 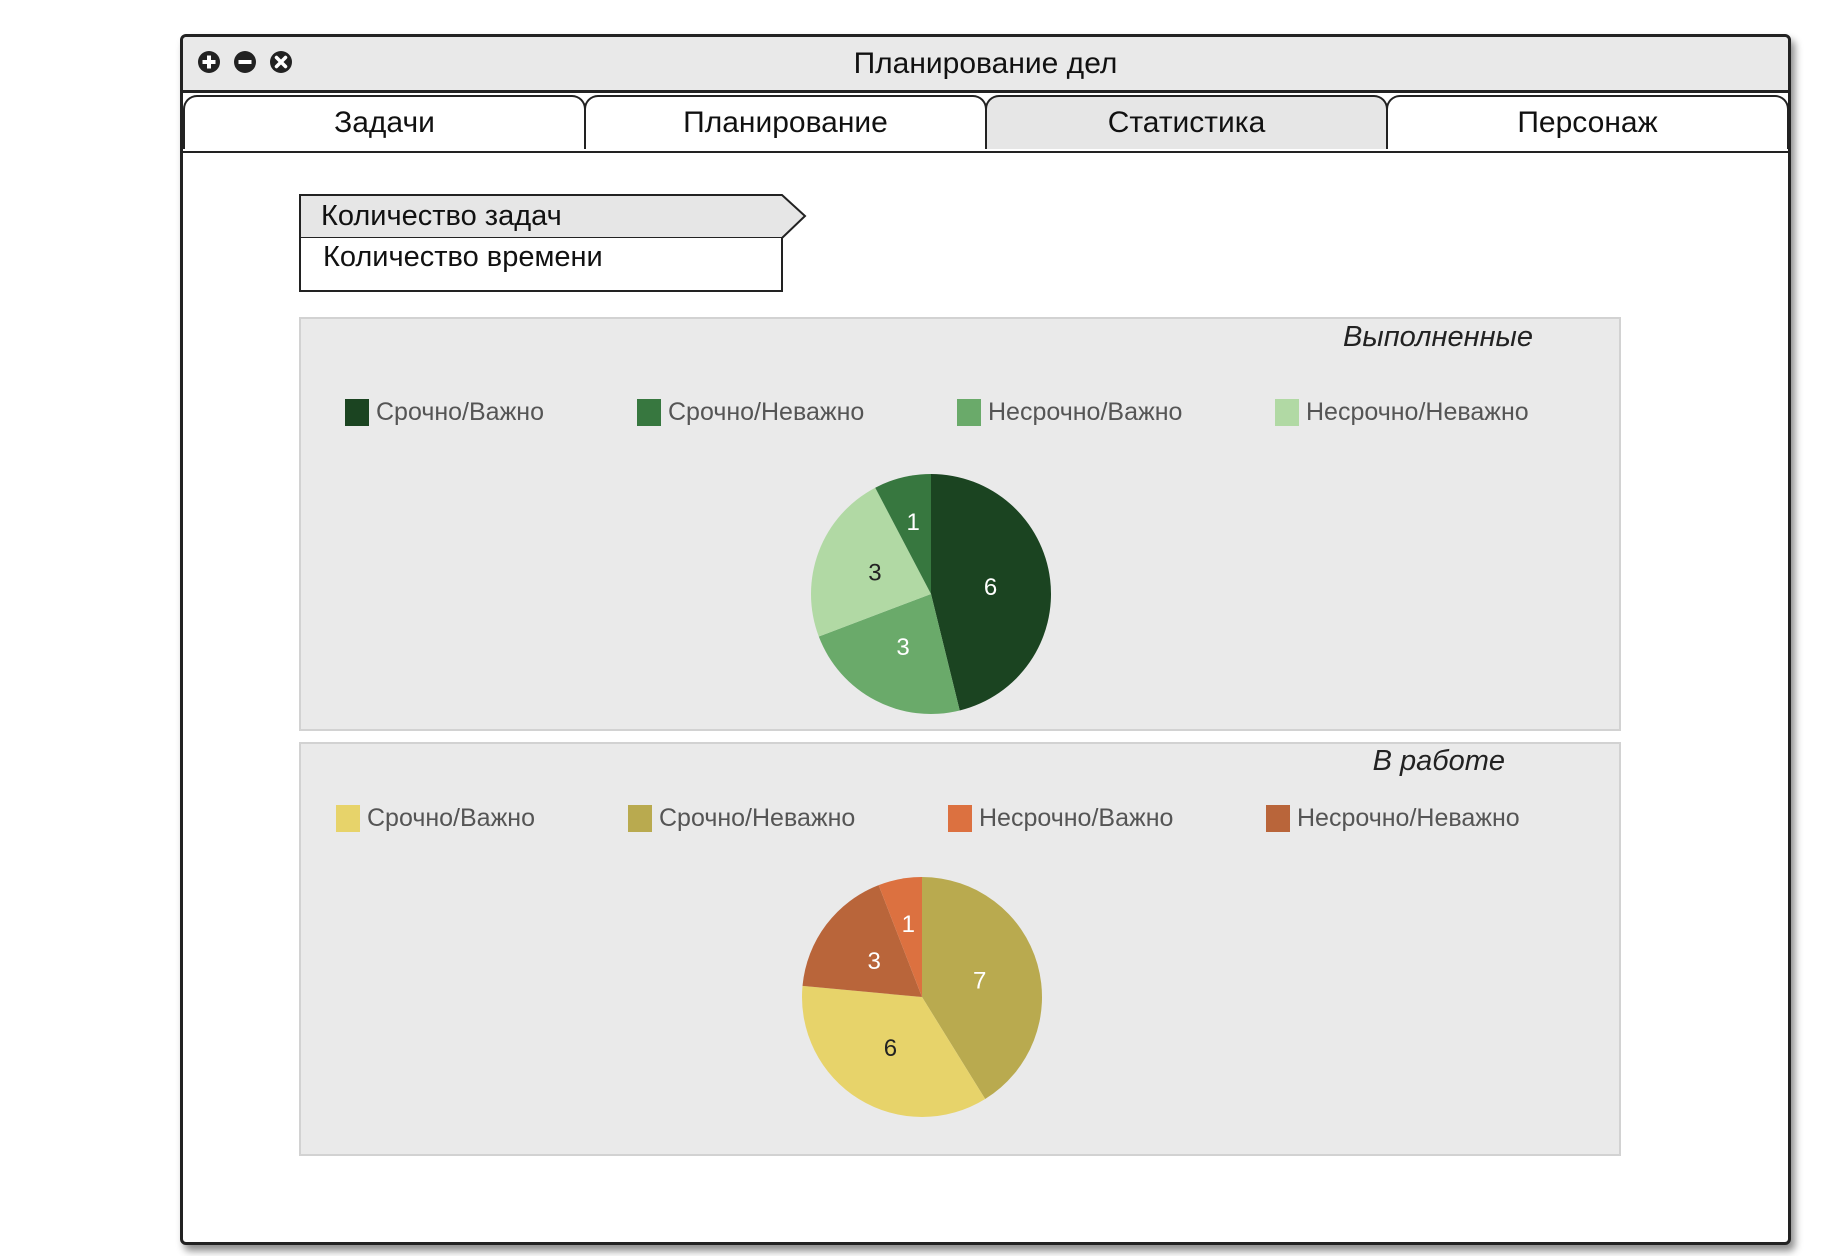 What do you see at coordinates (441, 216) in the screenshot?
I see `metric-item-task-count: Количество задач` at bounding box center [441, 216].